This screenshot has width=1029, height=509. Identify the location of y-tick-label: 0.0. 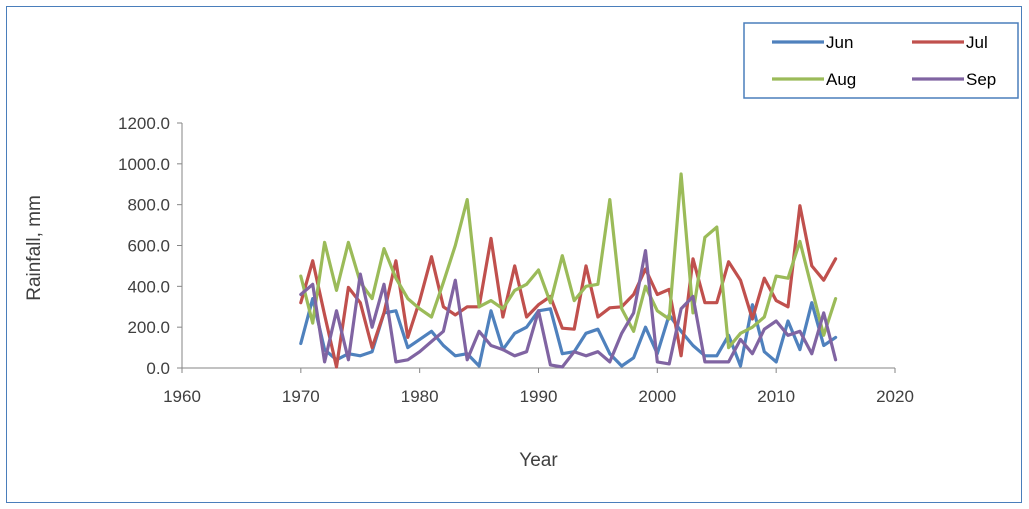
(158, 368).